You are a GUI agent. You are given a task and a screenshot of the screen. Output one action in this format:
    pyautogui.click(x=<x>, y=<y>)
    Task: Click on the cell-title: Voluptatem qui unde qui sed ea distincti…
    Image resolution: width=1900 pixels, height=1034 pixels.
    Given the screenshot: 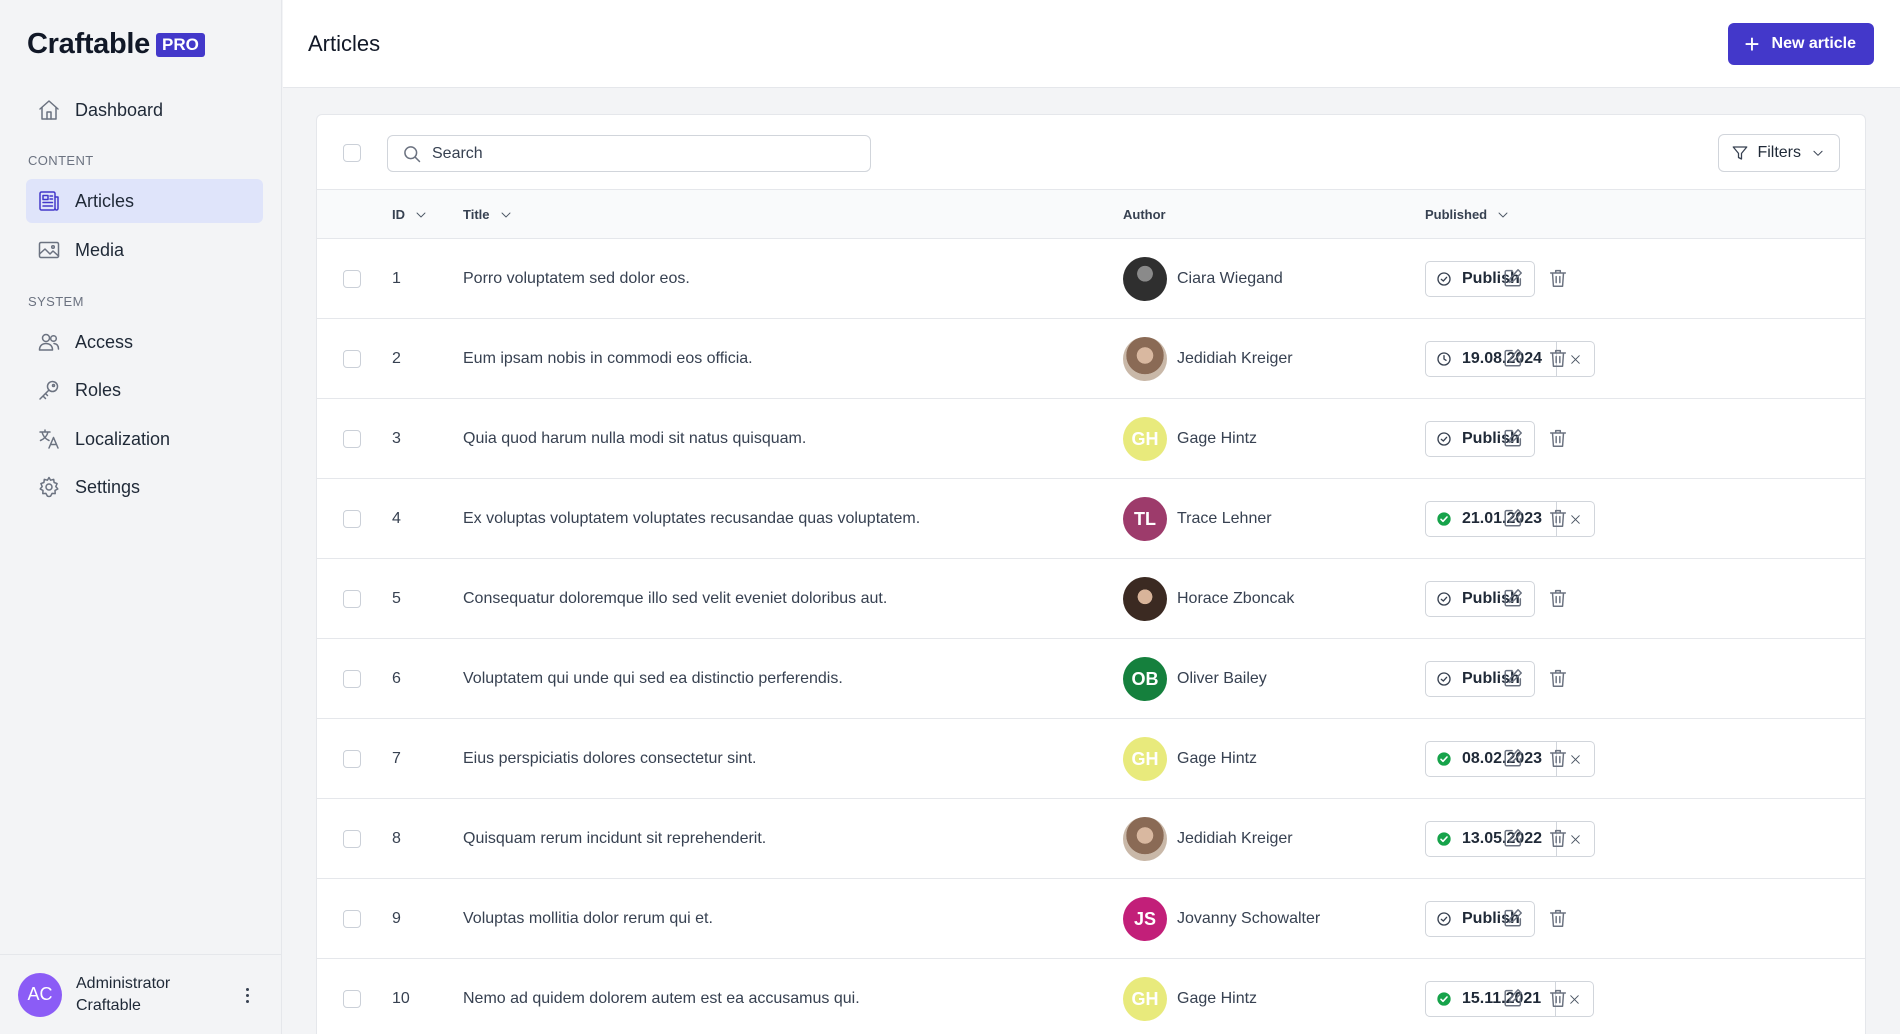 What is the action you would take?
    pyautogui.click(x=653, y=678)
    